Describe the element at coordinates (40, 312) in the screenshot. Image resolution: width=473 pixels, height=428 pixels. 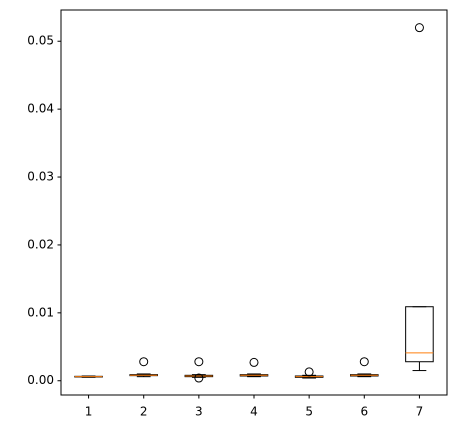
I see `y-tick-label: 0.01` at that location.